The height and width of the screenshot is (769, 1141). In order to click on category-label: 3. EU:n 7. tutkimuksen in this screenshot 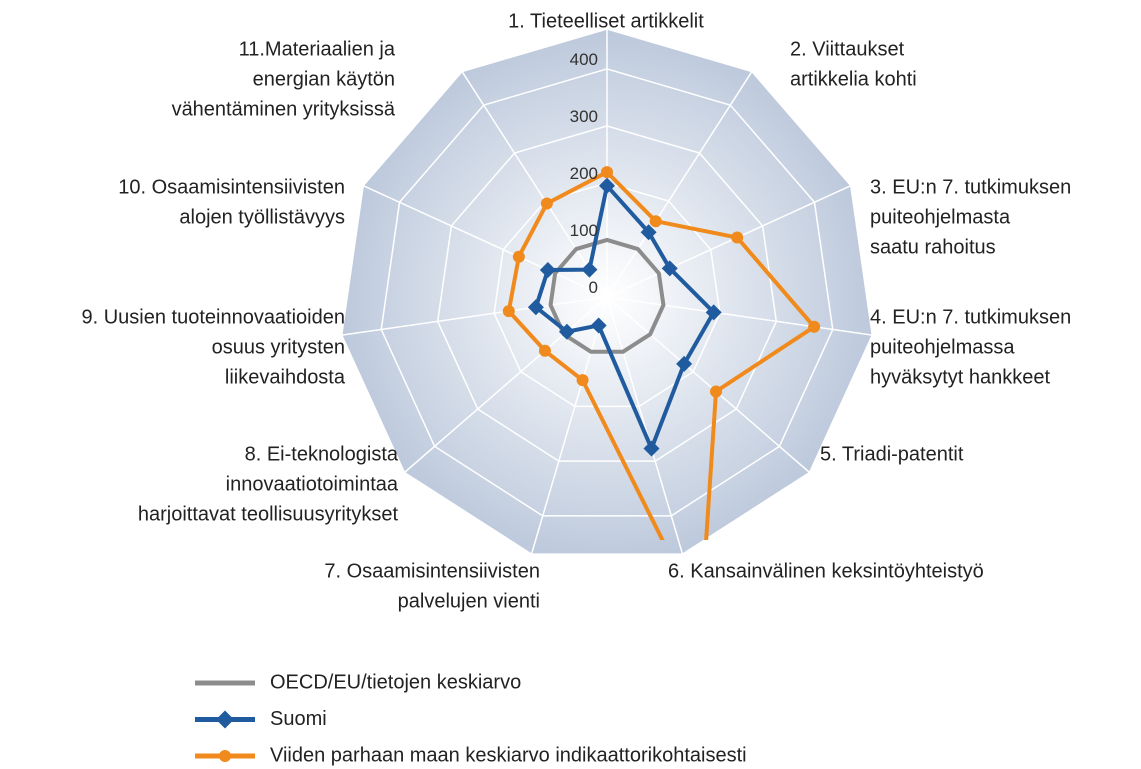, I will do `click(970, 187)`.